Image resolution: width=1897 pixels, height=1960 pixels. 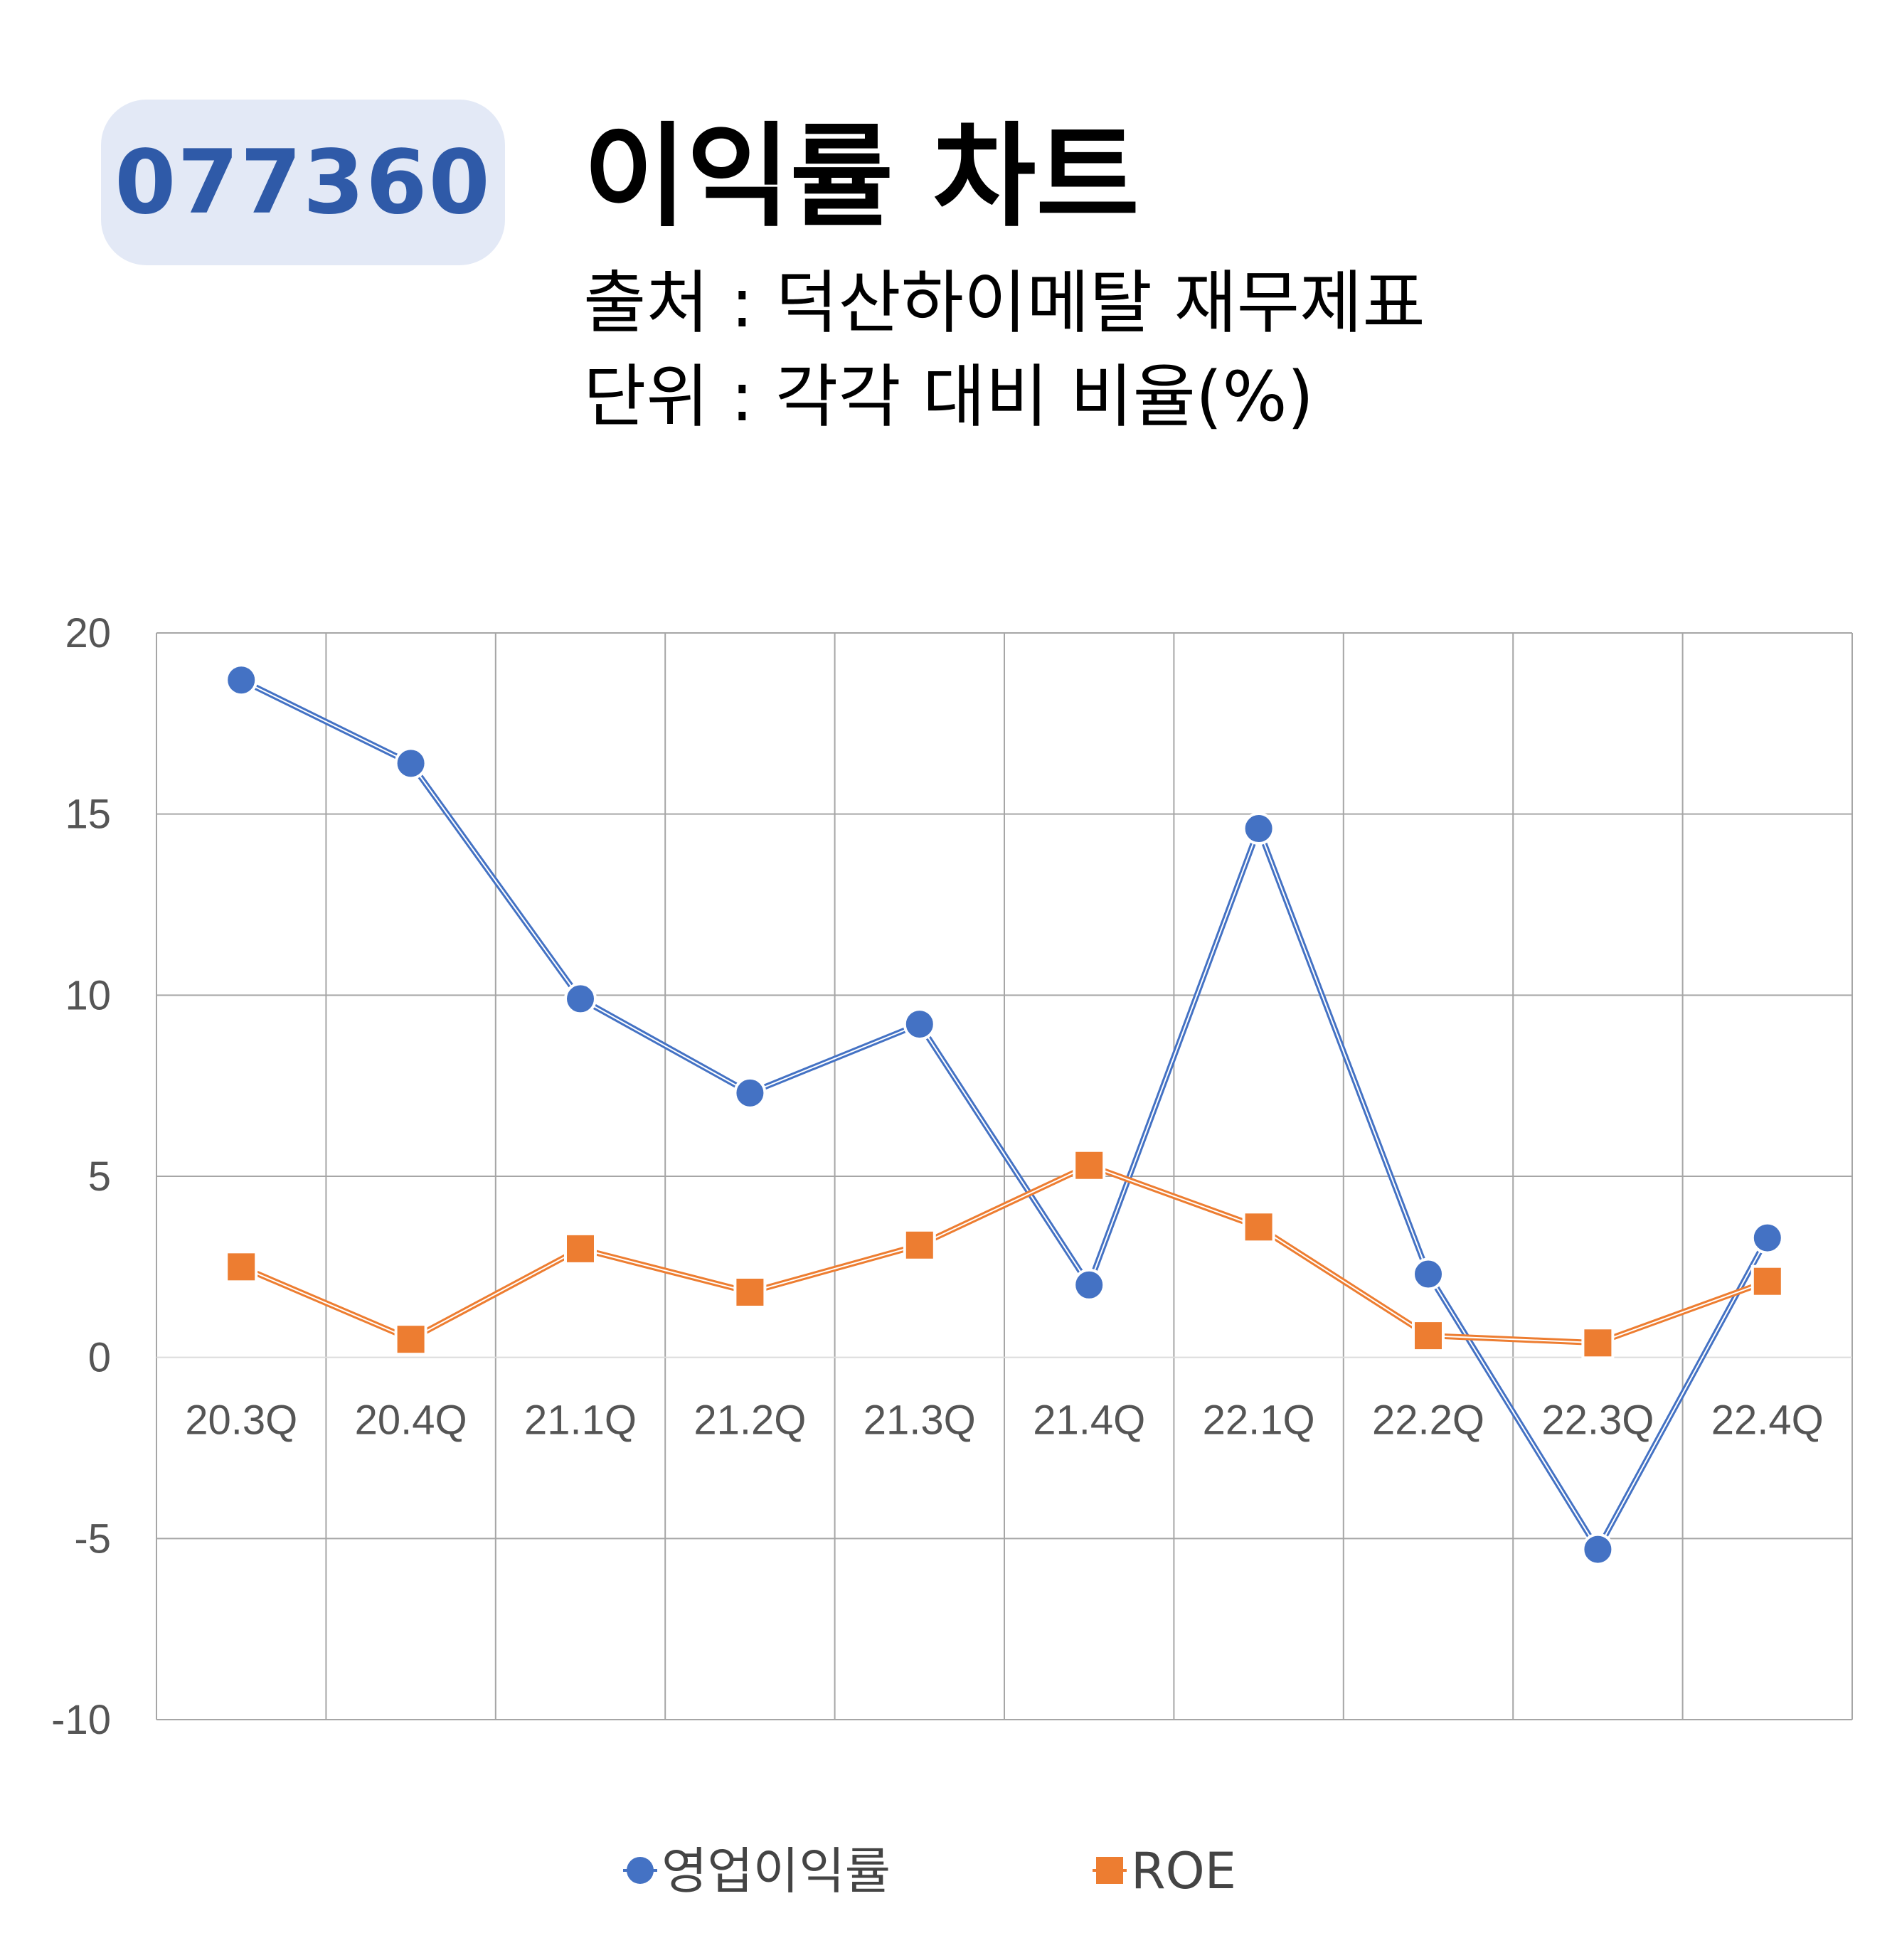 I want to click on chart-title: 이익률 차트, so click(x=861, y=177).